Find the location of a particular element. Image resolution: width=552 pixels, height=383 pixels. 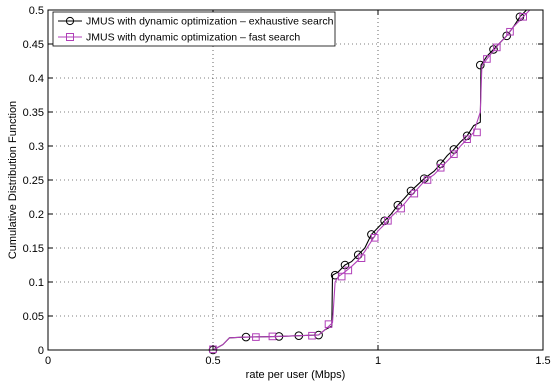

y-tick-label: 0.4 is located at coordinates (36, 79).